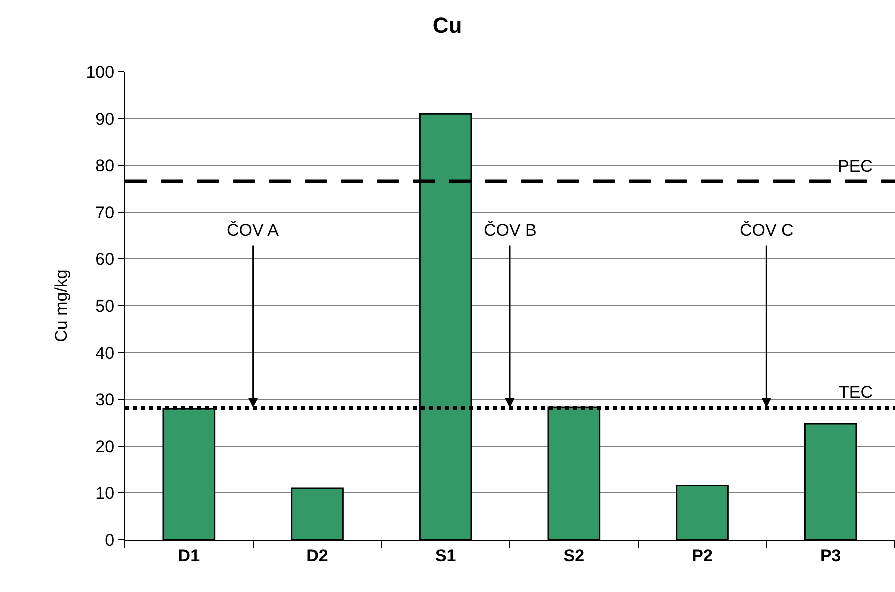  I want to click on y-tick-label: 20, so click(105, 446).